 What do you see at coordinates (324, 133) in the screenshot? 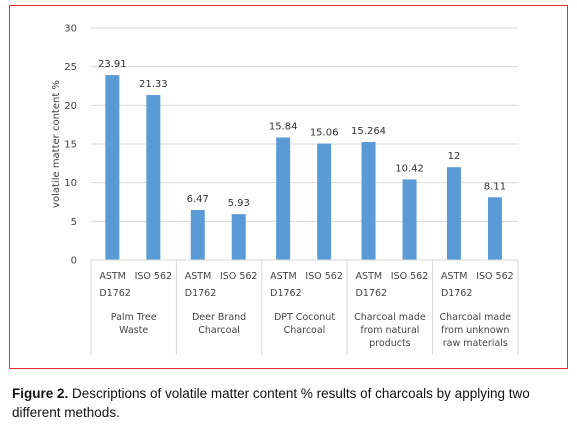
I see `data-label: 15.06` at bounding box center [324, 133].